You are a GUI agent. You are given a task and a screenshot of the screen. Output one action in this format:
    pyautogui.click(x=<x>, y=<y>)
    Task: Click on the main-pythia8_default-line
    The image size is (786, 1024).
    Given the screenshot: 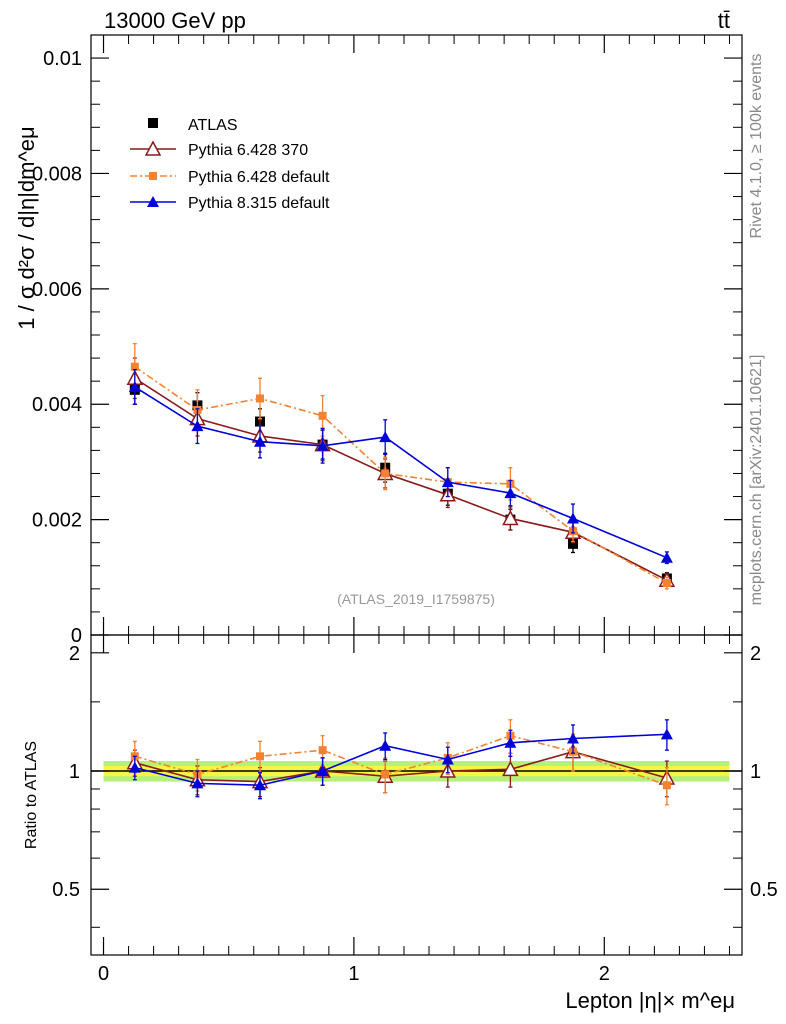 What is the action you would take?
    pyautogui.click(x=401, y=472)
    